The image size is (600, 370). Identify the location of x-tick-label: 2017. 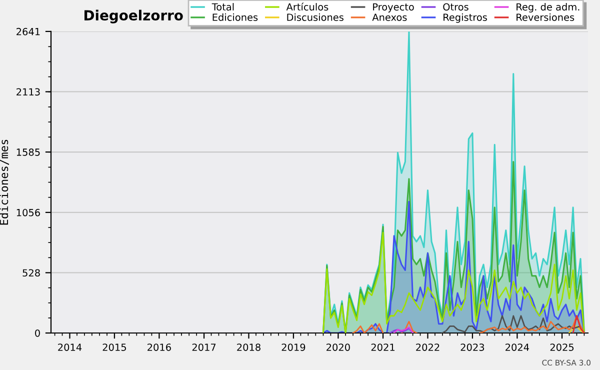
(204, 347).